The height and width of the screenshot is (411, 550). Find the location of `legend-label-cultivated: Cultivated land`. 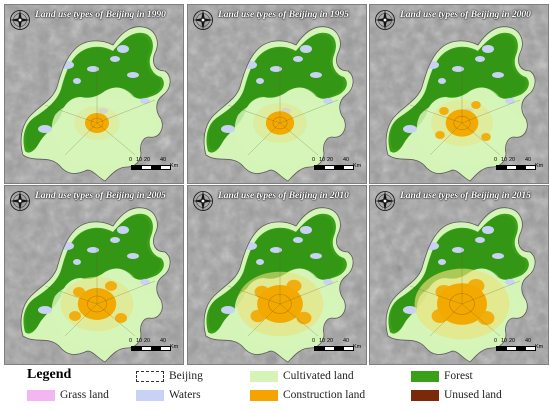

legend-label-cultivated: Cultivated land is located at coordinates (318, 376).